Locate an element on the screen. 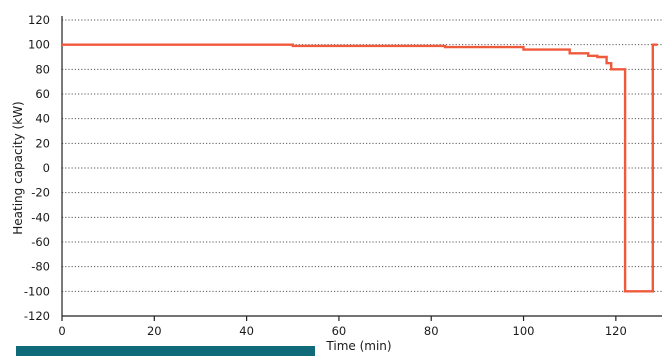 The height and width of the screenshot is (361, 669). y-tick-label: 100 is located at coordinates (39, 45).